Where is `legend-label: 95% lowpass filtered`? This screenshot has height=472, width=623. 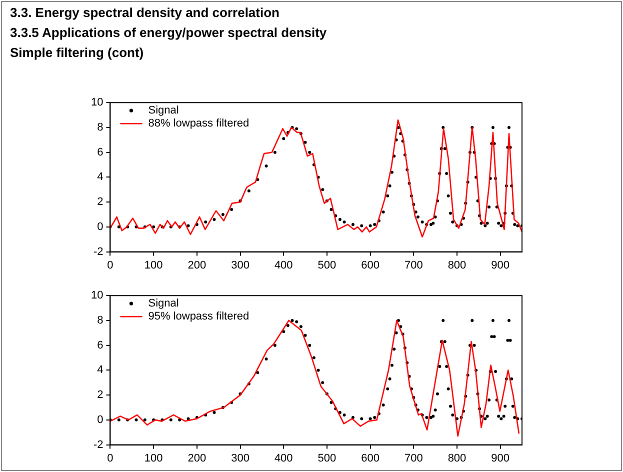
legend-label: 95% lowpass filtered is located at coordinates (199, 316).